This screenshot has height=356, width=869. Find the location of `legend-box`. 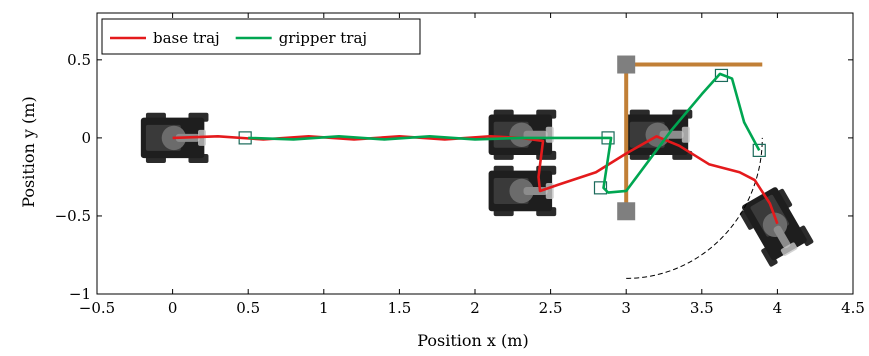

legend-box is located at coordinates (261, 36).